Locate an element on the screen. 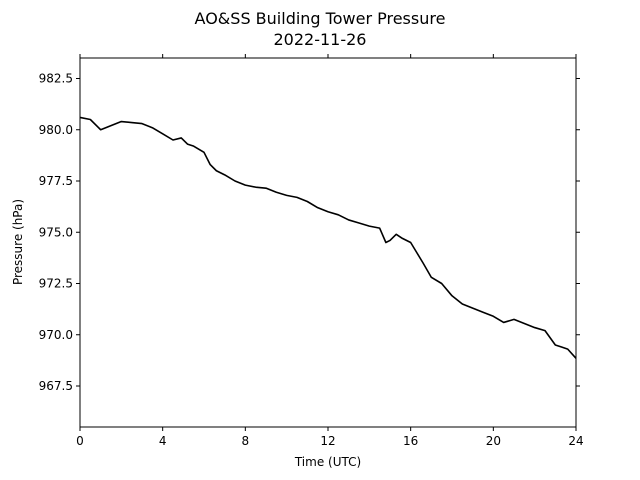  x-tick-label: 0 is located at coordinates (80, 441).